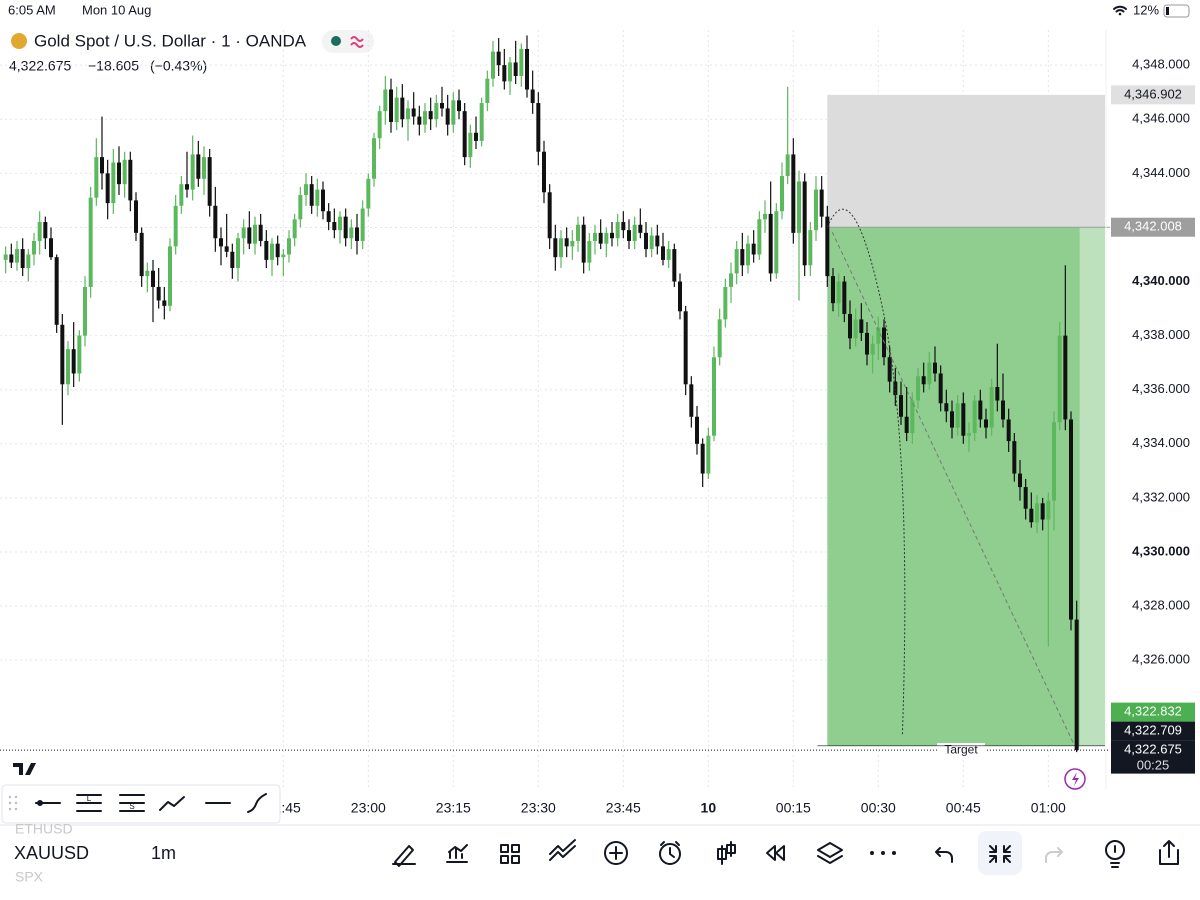 This screenshot has width=1200, height=900. Describe the element at coordinates (257, 803) in the screenshot. I see `tool-curve` at that location.